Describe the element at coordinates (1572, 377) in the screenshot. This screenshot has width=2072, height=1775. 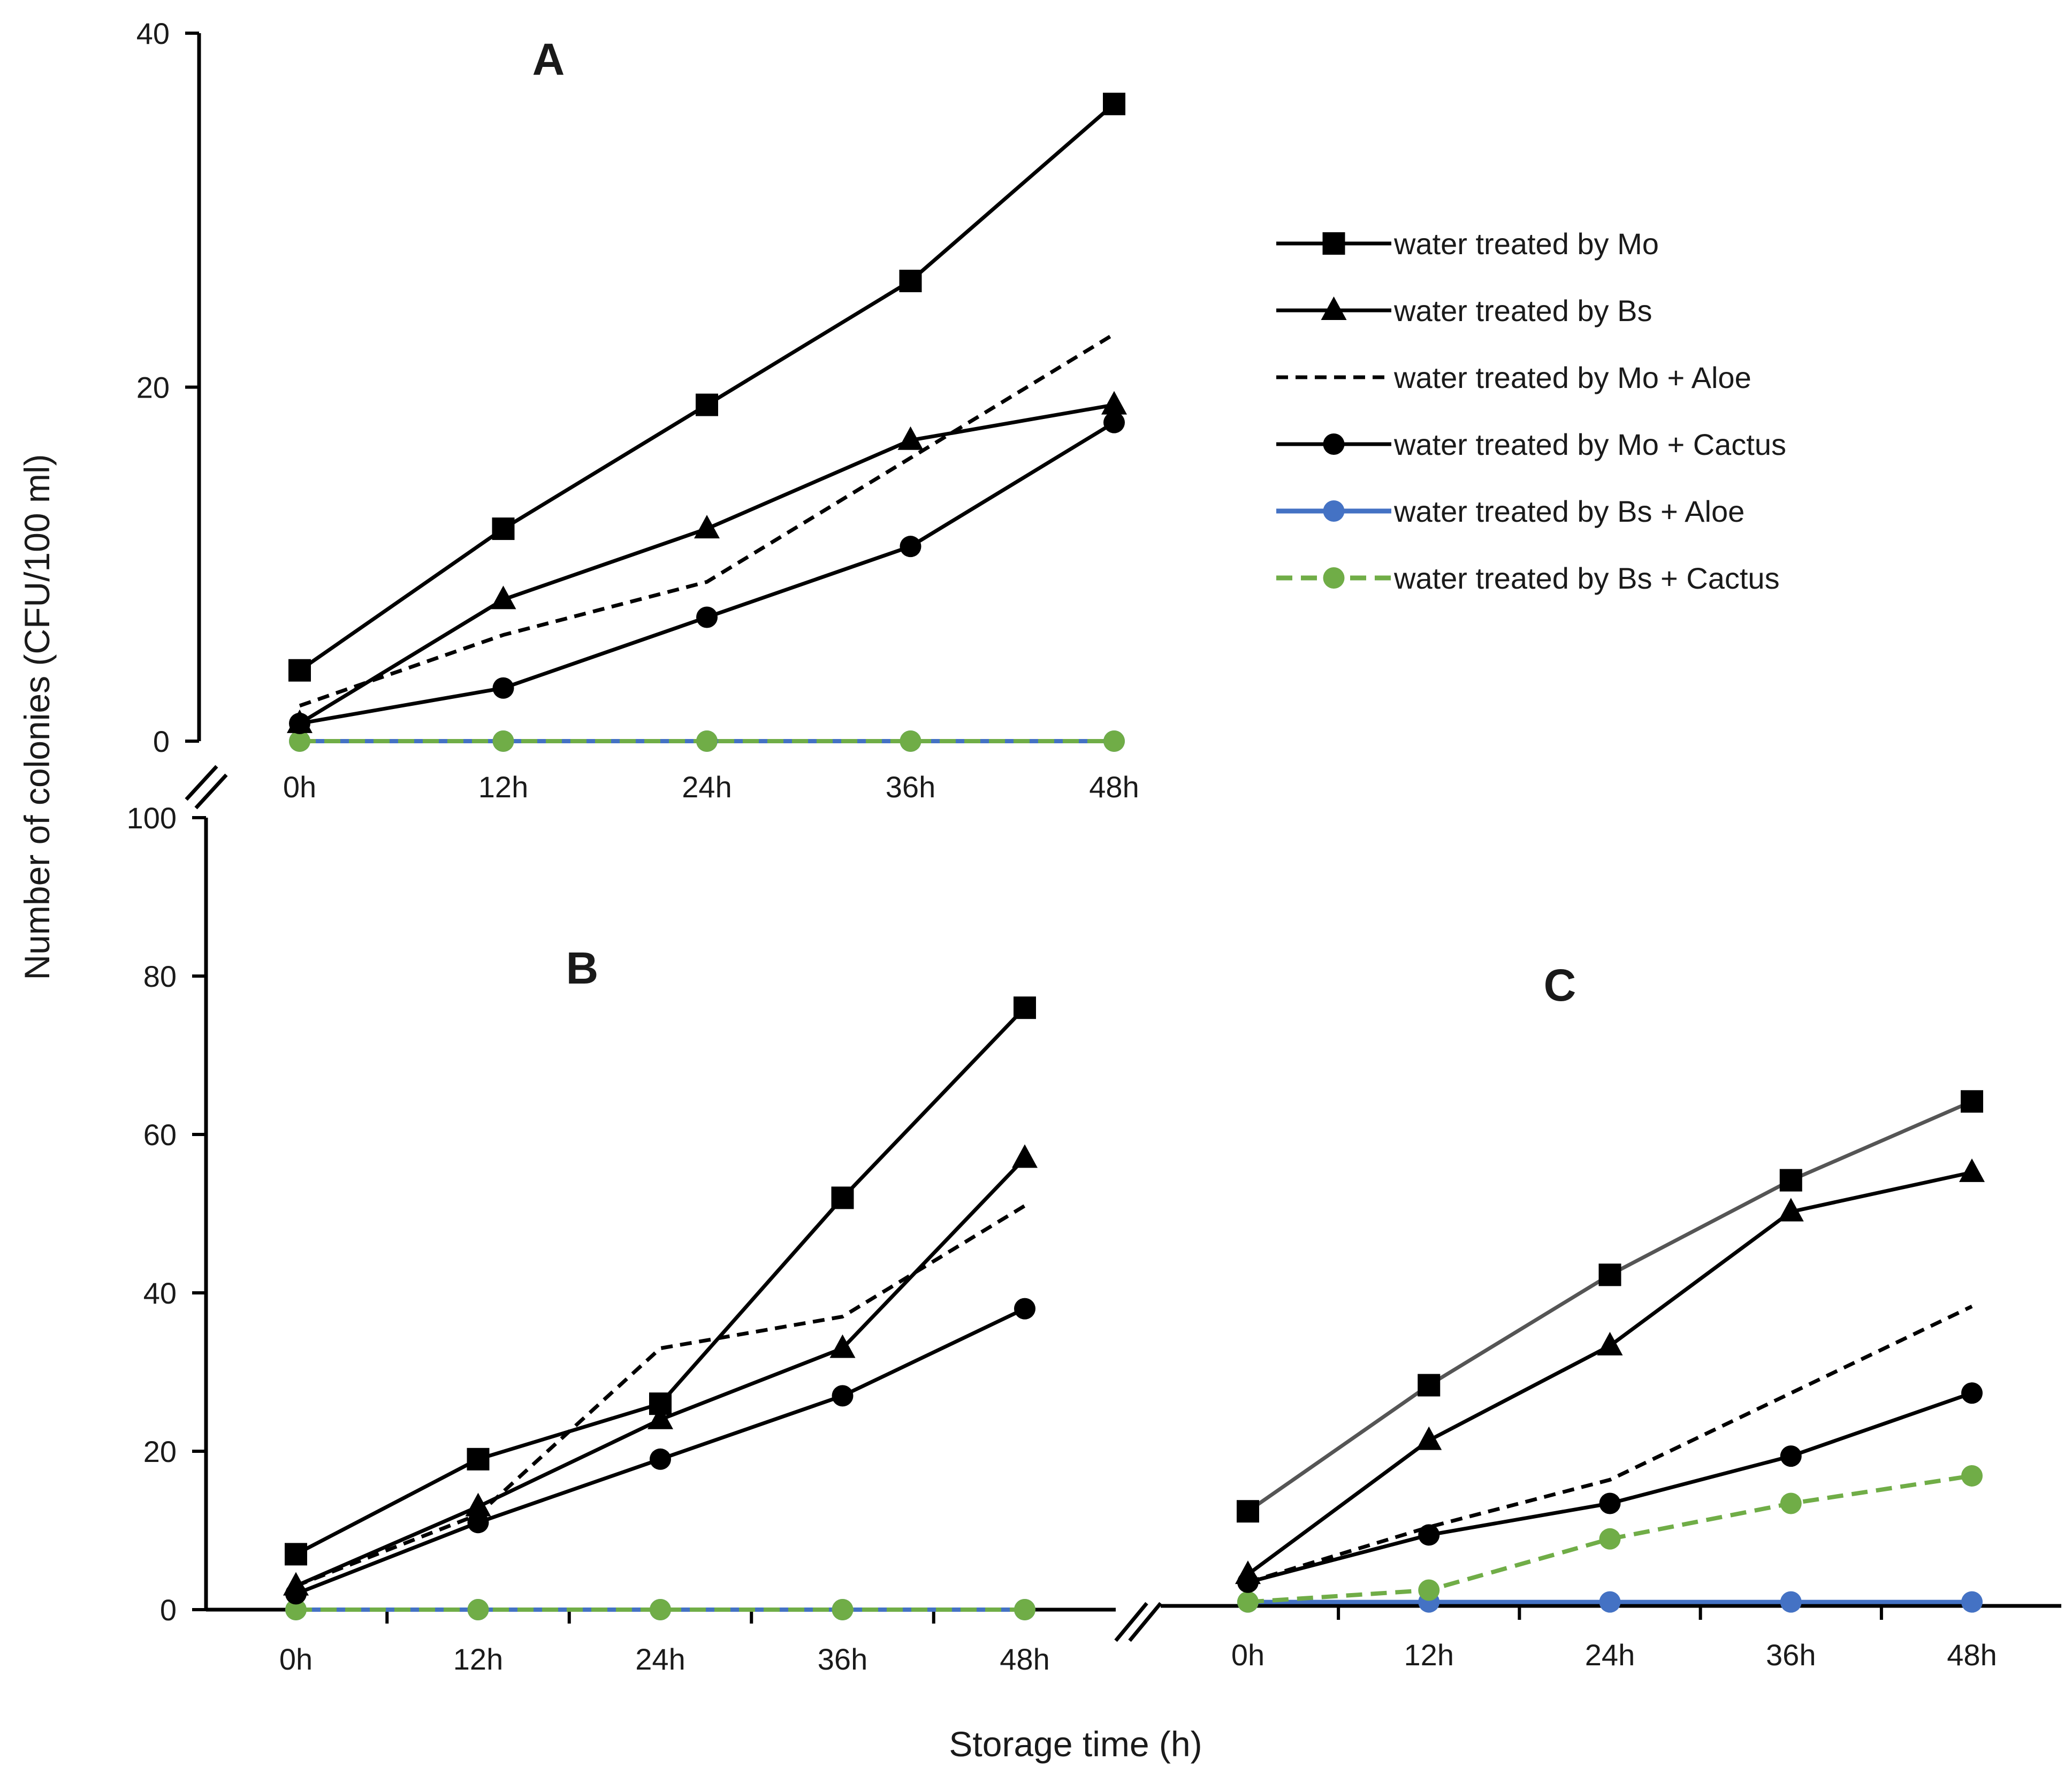
I see `legend-label: water treated by Mo + Aloe` at that location.